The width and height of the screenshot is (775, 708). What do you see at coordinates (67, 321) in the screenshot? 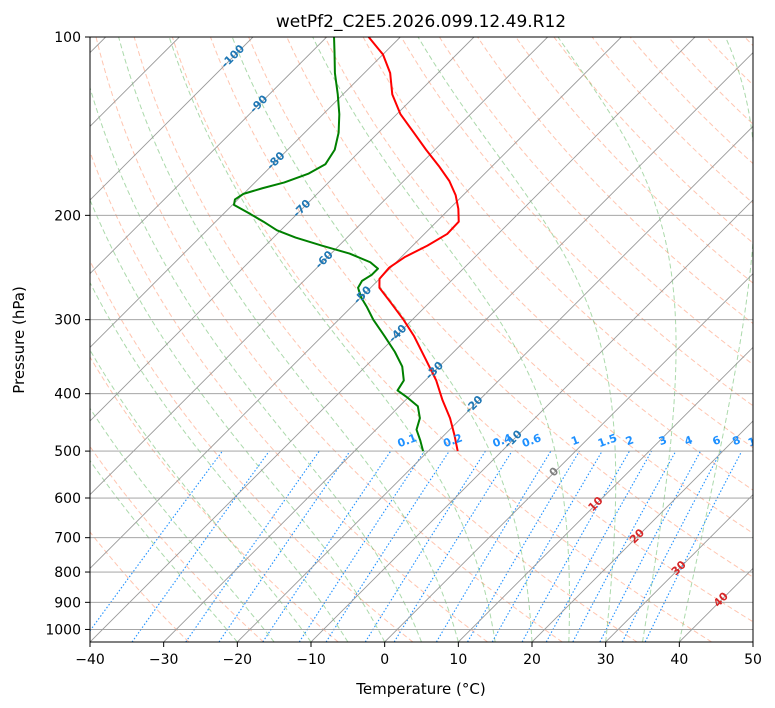
I see `y-tick-label: 300` at bounding box center [67, 321].